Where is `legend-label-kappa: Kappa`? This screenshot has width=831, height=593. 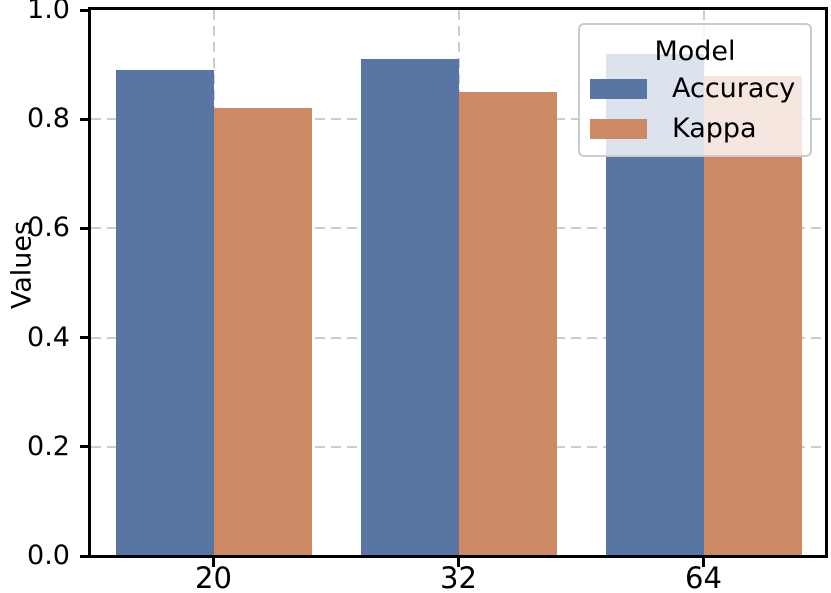
legend-label-kappa: Kappa is located at coordinates (714, 128).